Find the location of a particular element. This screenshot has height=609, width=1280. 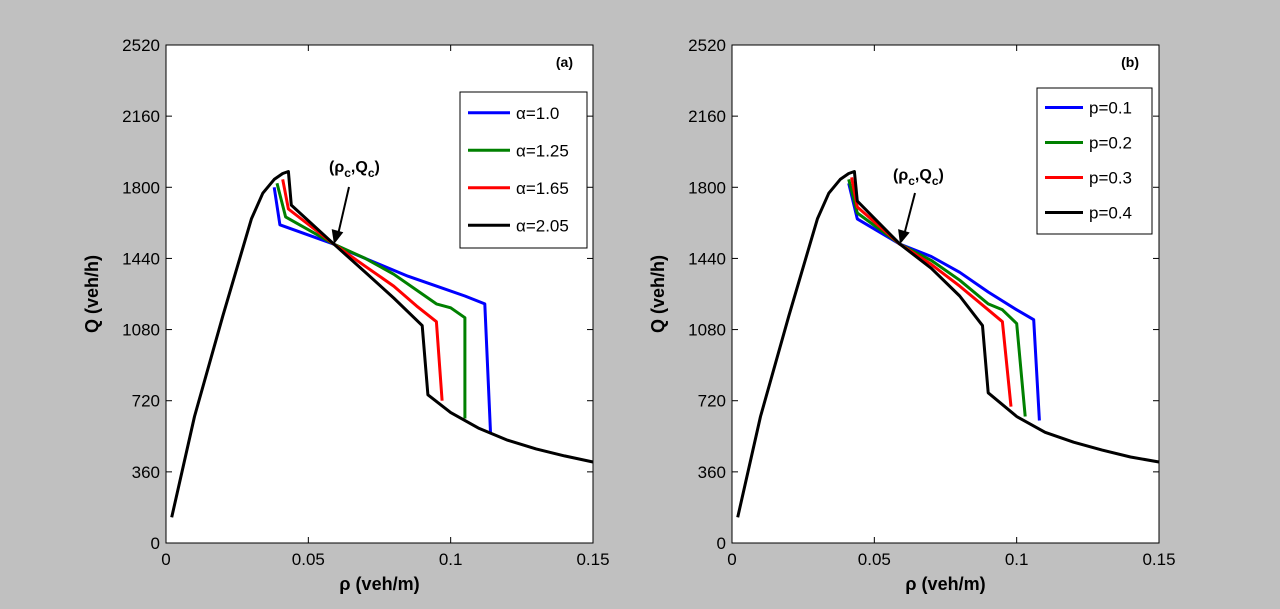

legend-entry-3: p=0.3 is located at coordinates (1110, 178).